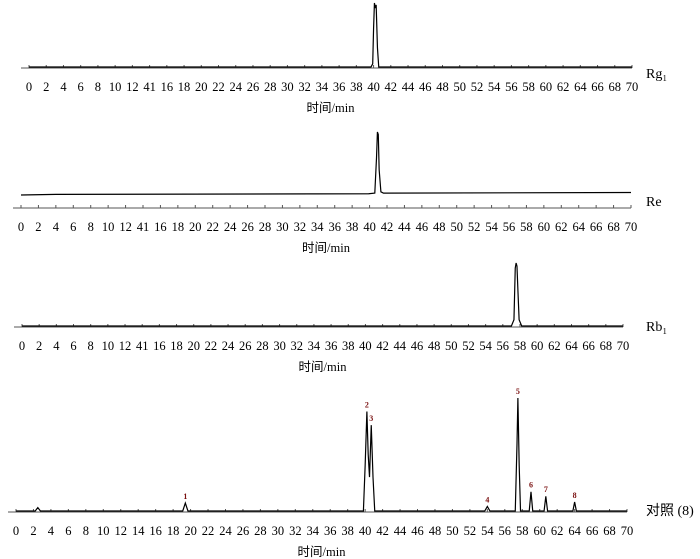 The width and height of the screenshot is (700, 559). What do you see at coordinates (575, 495) in the screenshot?
I see `peak-label: 8` at bounding box center [575, 495].